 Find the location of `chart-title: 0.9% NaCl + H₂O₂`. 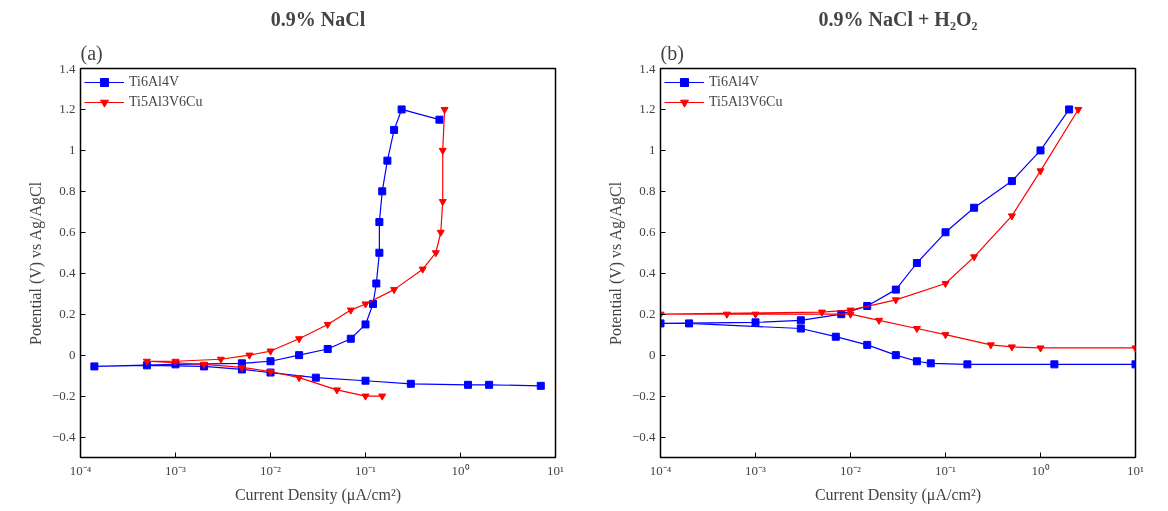

chart-title: 0.9% NaCl + H₂O₂ is located at coordinates (898, 18).